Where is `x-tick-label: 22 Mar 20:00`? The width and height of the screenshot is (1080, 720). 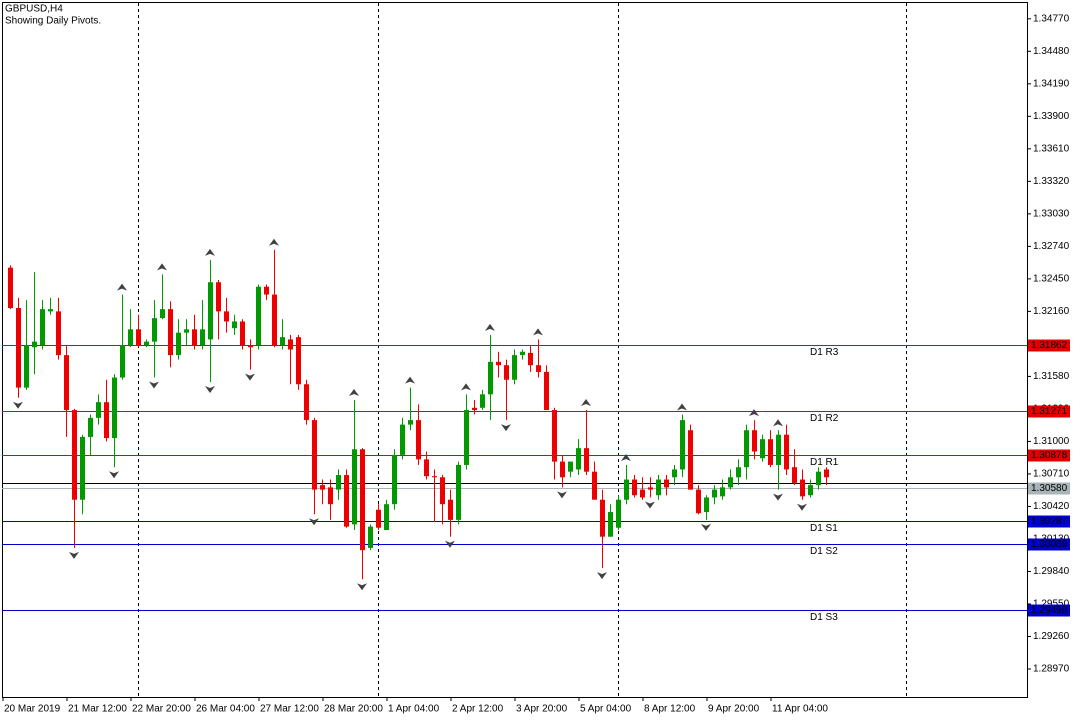 x-tick-label: 22 Mar 20:00 is located at coordinates (161, 709).